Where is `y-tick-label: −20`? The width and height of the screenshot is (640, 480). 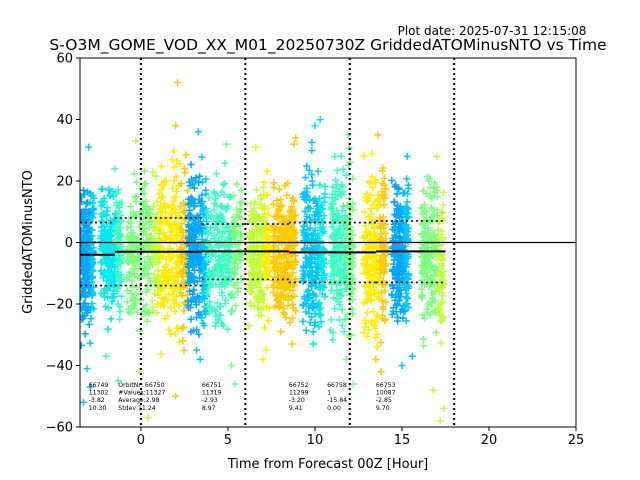
y-tick-label: −20 is located at coordinates (59, 305).